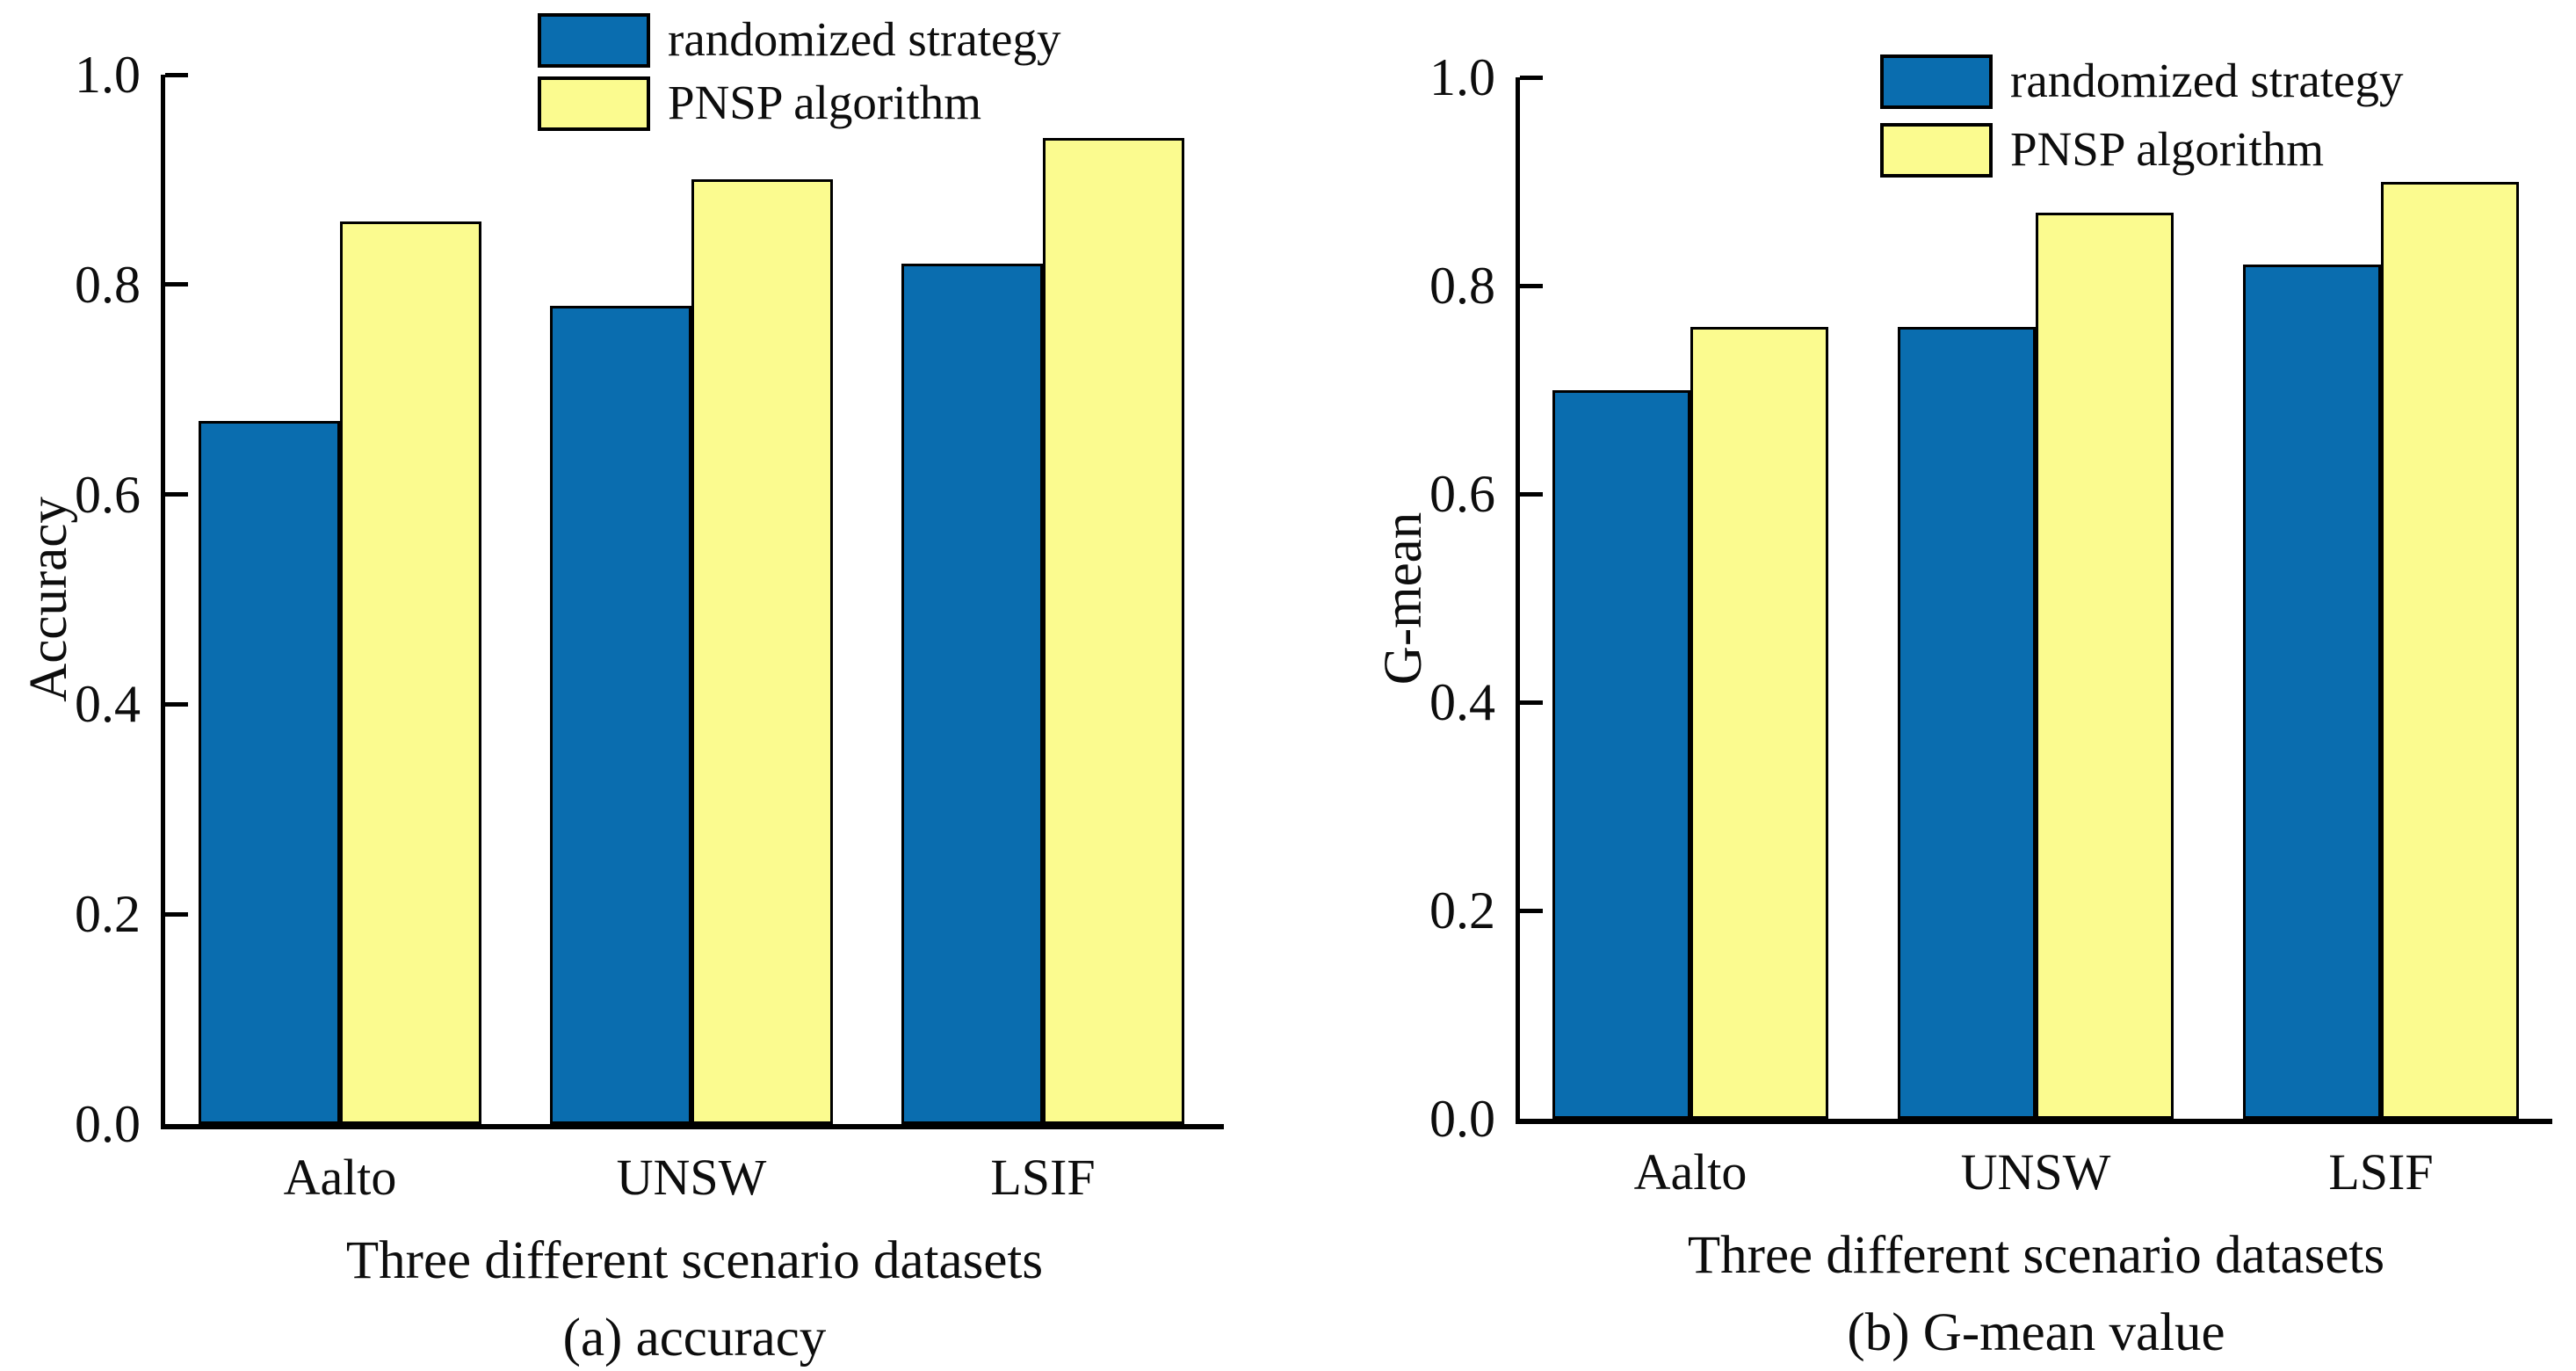 This screenshot has width=2576, height=1371. What do you see at coordinates (48, 599) in the screenshot?
I see `y-axis-title: Accuracy` at bounding box center [48, 599].